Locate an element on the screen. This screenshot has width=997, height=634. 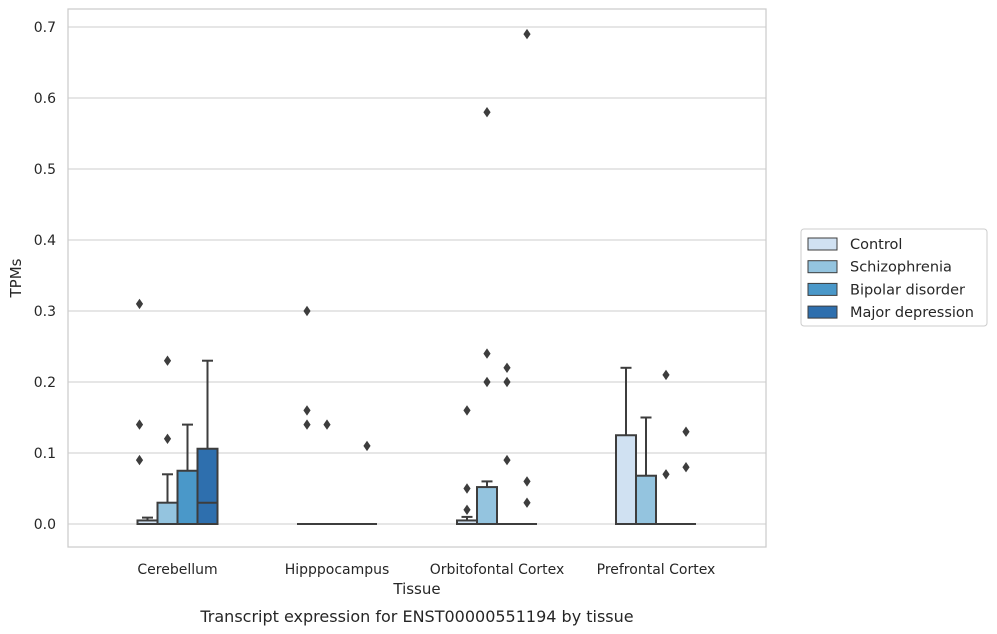
y-tick-label: 0.7 is located at coordinates (45, 28).